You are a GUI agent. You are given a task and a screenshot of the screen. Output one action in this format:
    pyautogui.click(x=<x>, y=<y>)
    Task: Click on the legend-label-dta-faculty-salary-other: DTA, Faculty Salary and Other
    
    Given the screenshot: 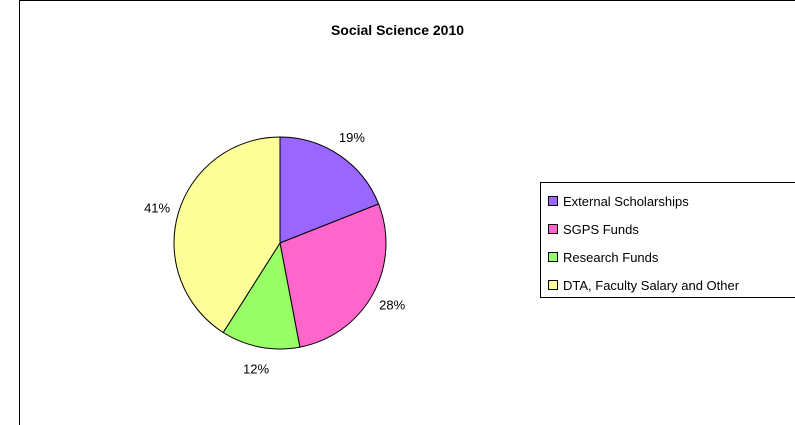 What is the action you would take?
    pyautogui.click(x=651, y=285)
    